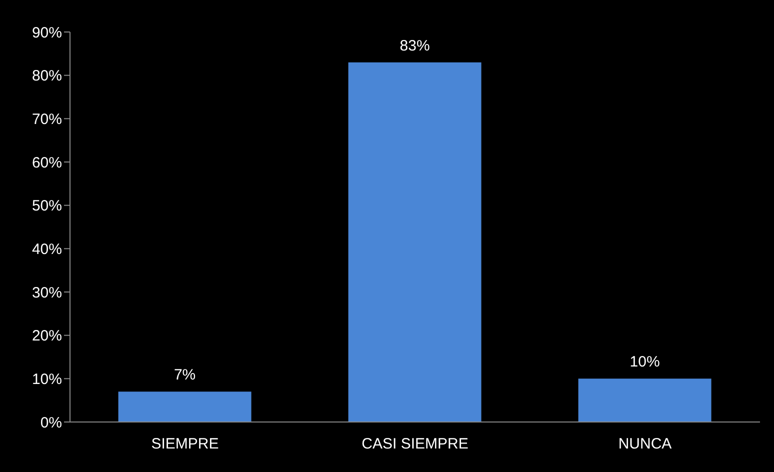  Describe the element at coordinates (51, 423) in the screenshot. I see `y-tick-label: 0%` at that location.